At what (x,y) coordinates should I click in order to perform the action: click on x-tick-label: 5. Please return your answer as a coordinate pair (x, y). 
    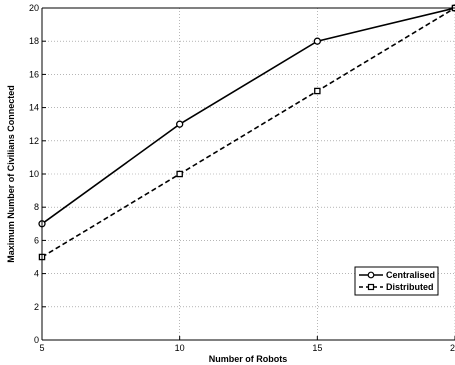
    Looking at the image, I should click on (41, 348).